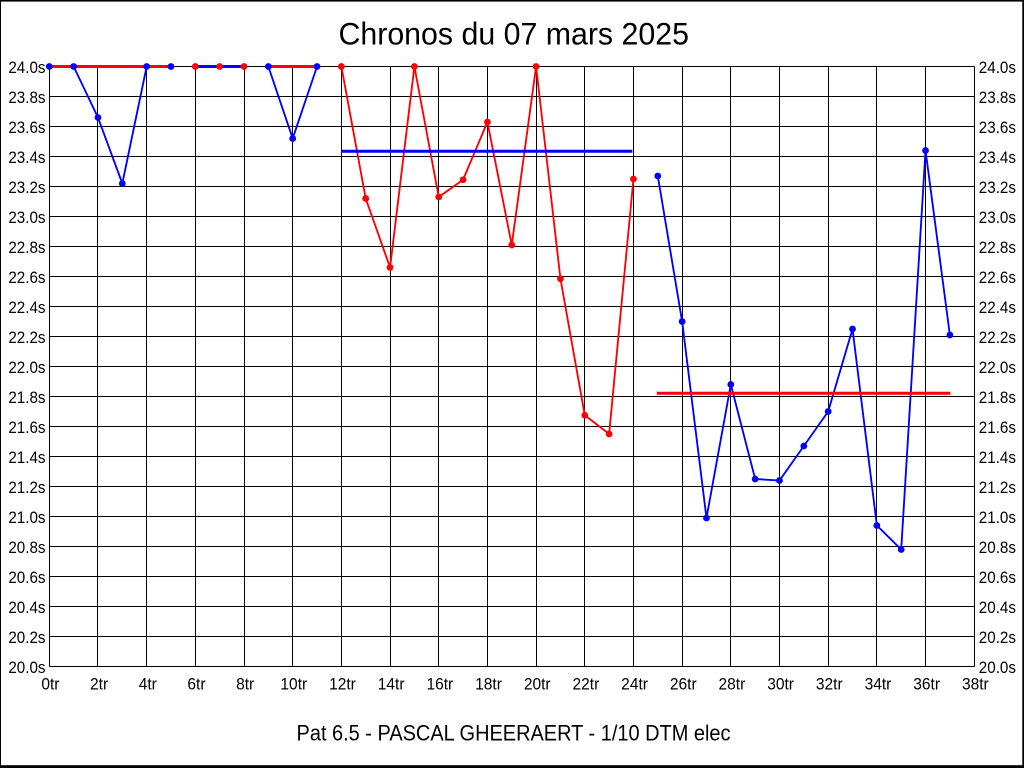  Describe the element at coordinates (293, 684) in the screenshot. I see `svg-text: 10tr` at that location.